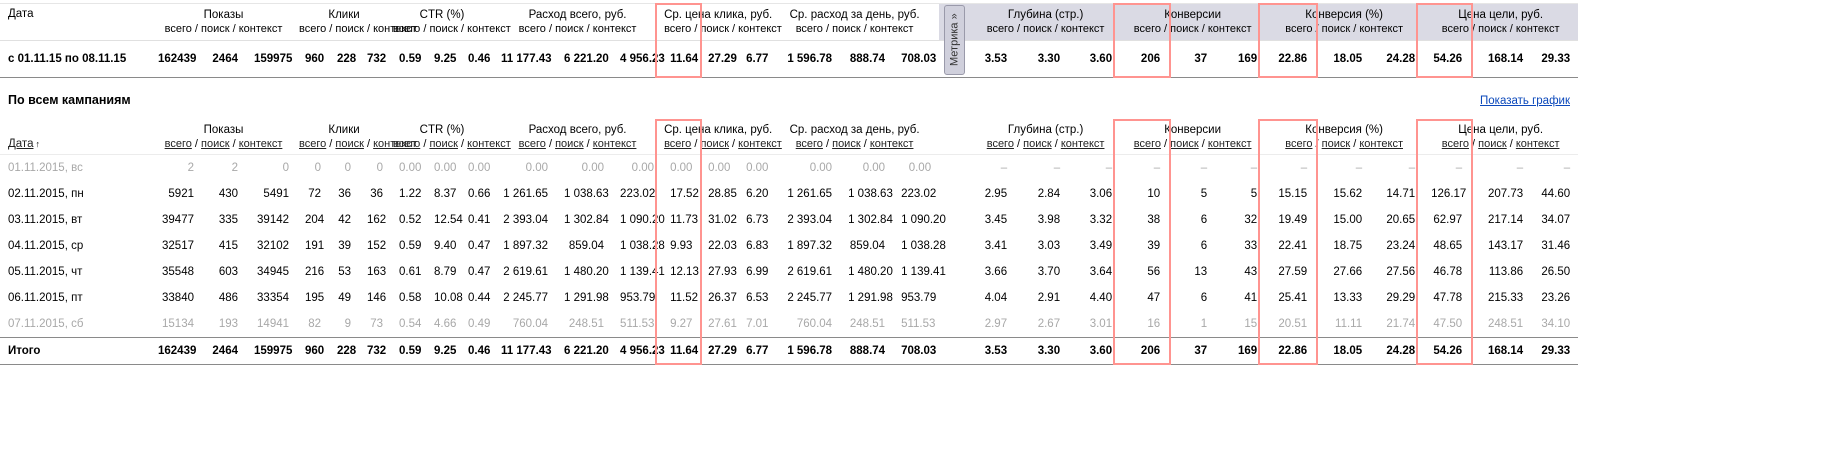 The width and height of the screenshot is (1841, 462). I want to click on date-sort-link: Дата, so click(21, 144).